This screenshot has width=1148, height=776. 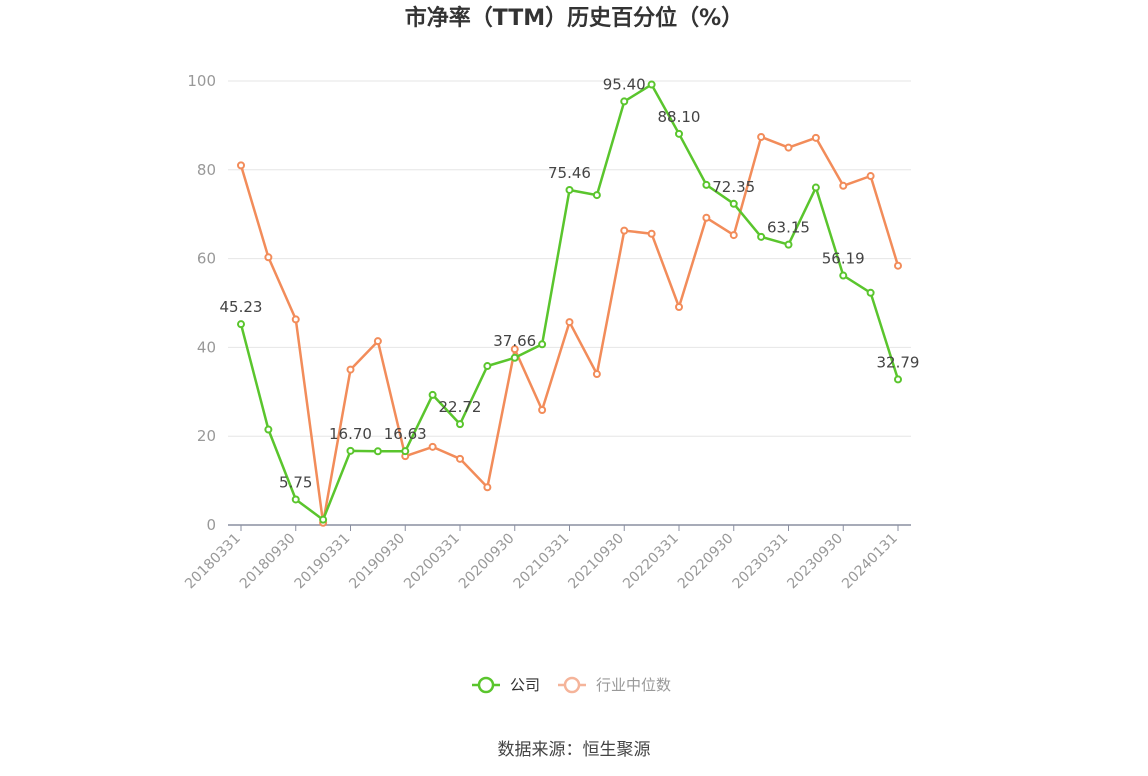 I want to click on data-label: 5.75, so click(x=295, y=482).